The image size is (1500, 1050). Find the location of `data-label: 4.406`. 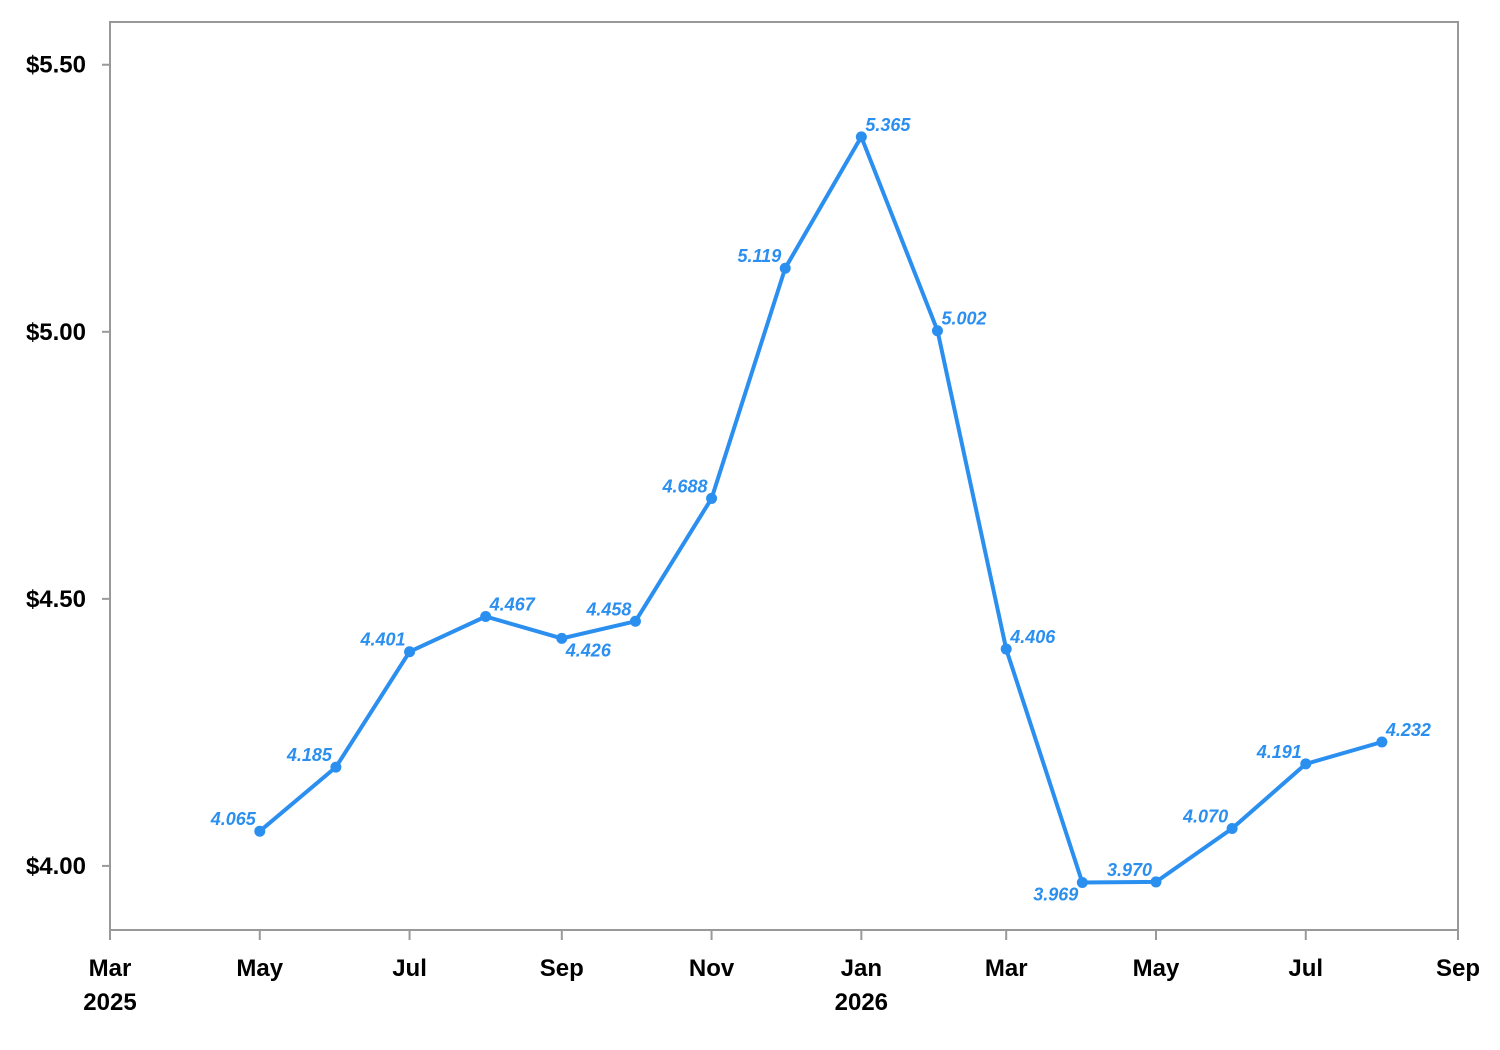

data-label: 4.406 is located at coordinates (1032, 637).